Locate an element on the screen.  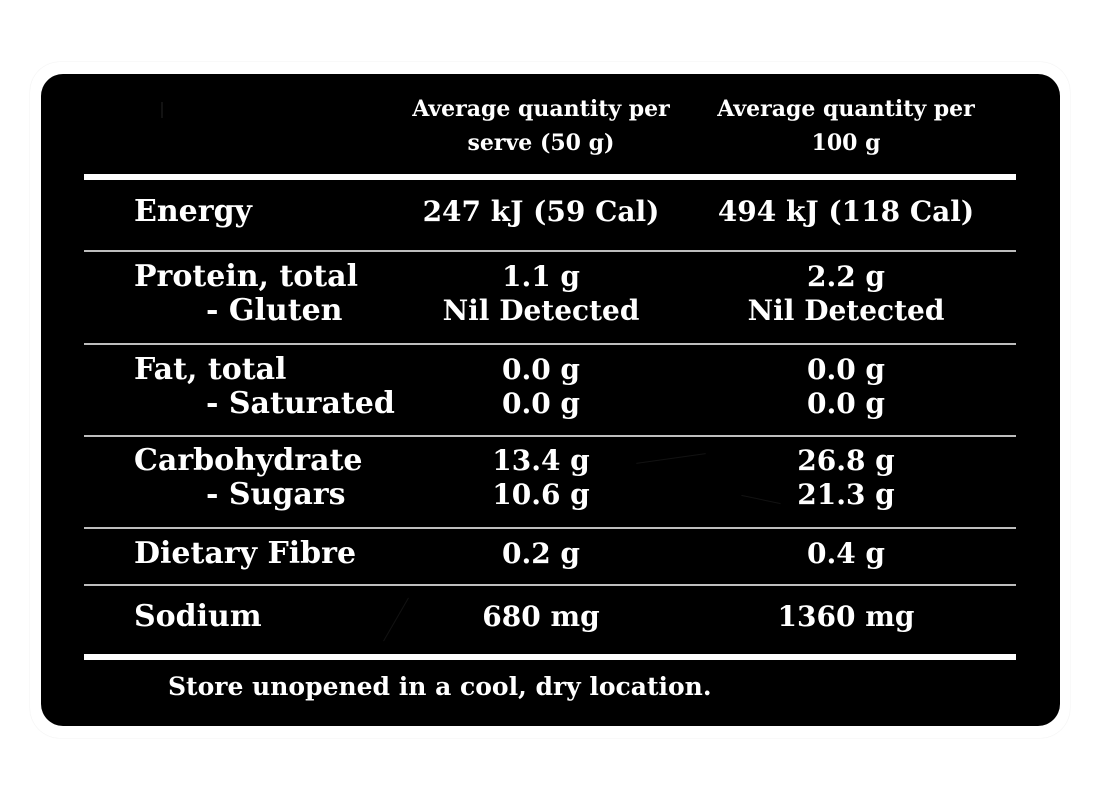
storage-note: Store unopened in a cool, dry location. is located at coordinates (440, 686).